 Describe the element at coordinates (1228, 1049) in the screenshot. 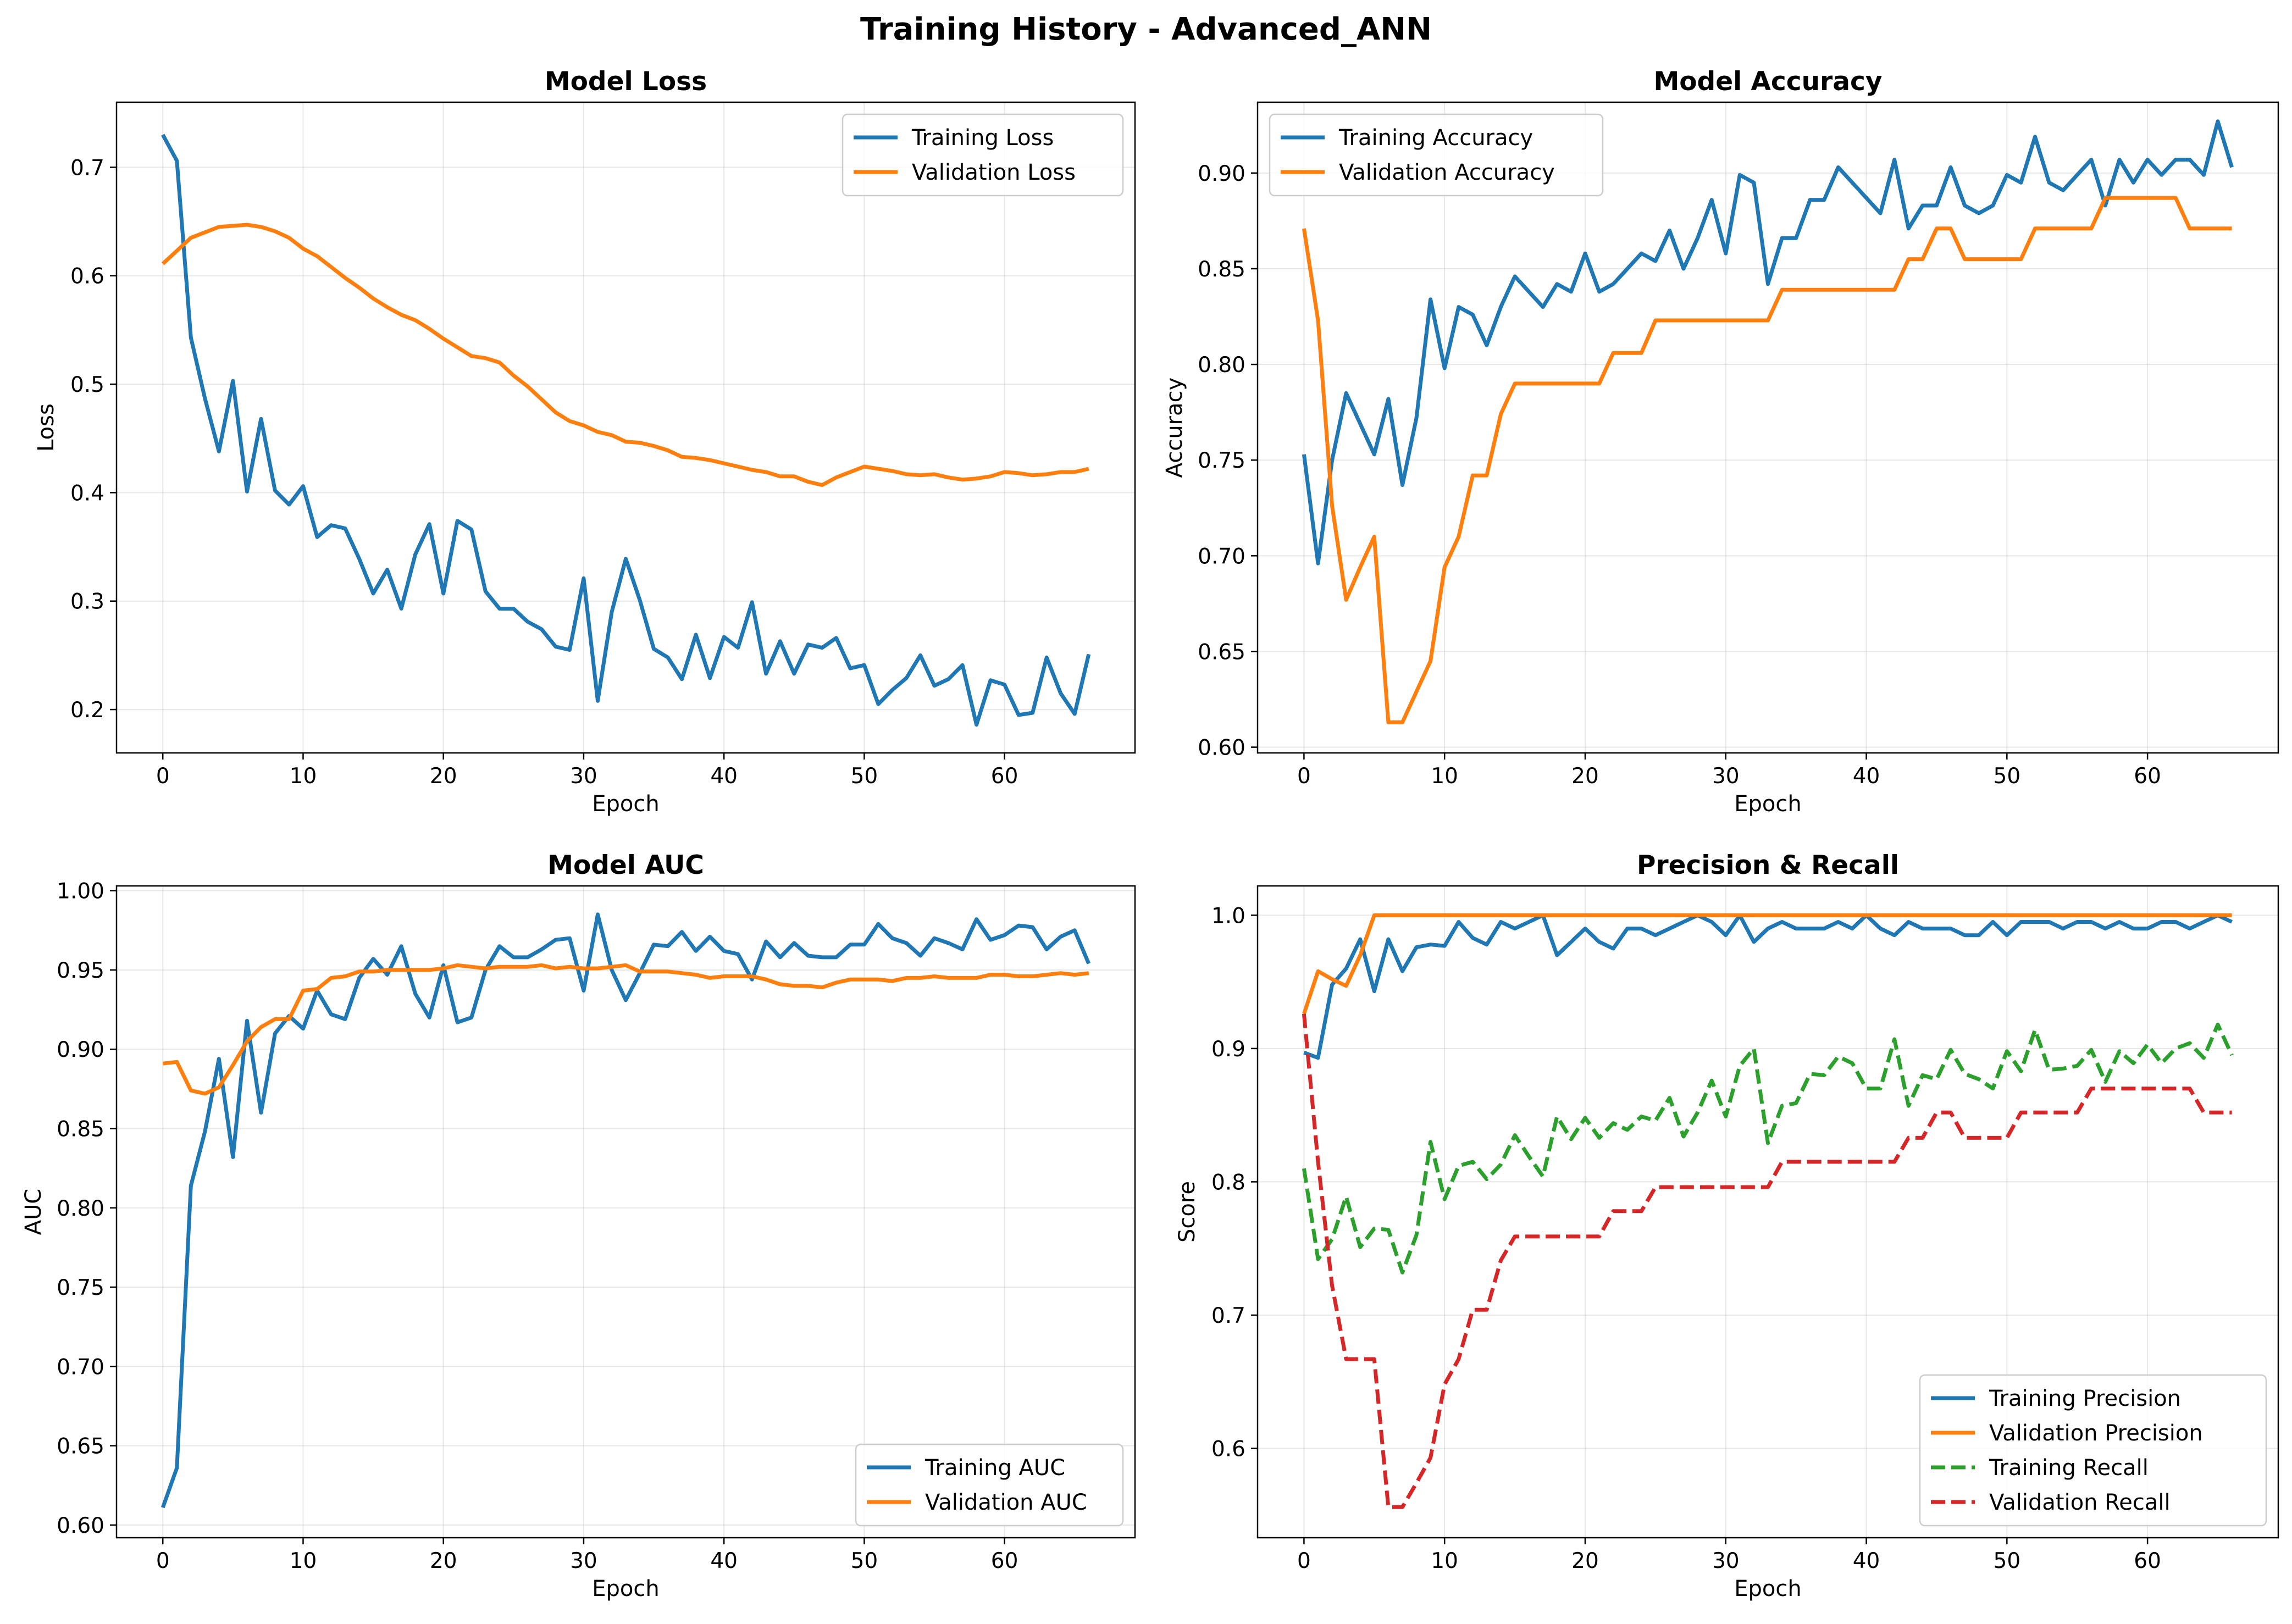

I see `y-tick-label: 0.9` at that location.